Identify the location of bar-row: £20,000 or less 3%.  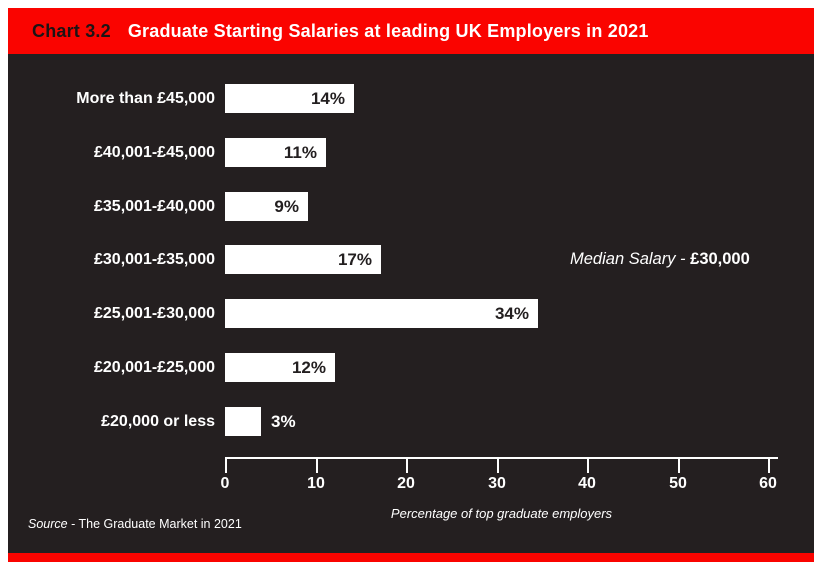
(411, 421).